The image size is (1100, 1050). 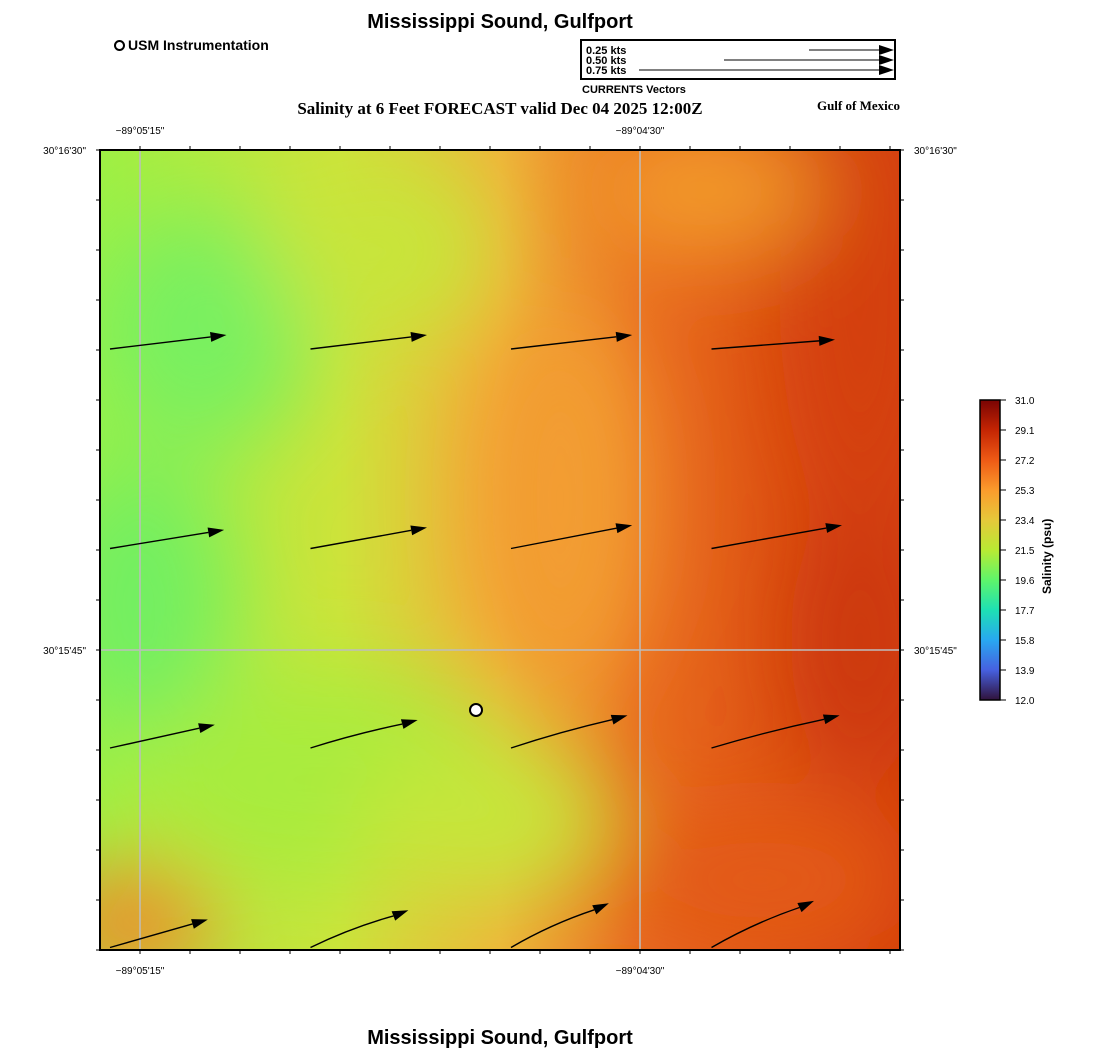 I want to click on colorbar-tick-label: 31.0, so click(x=1025, y=401).